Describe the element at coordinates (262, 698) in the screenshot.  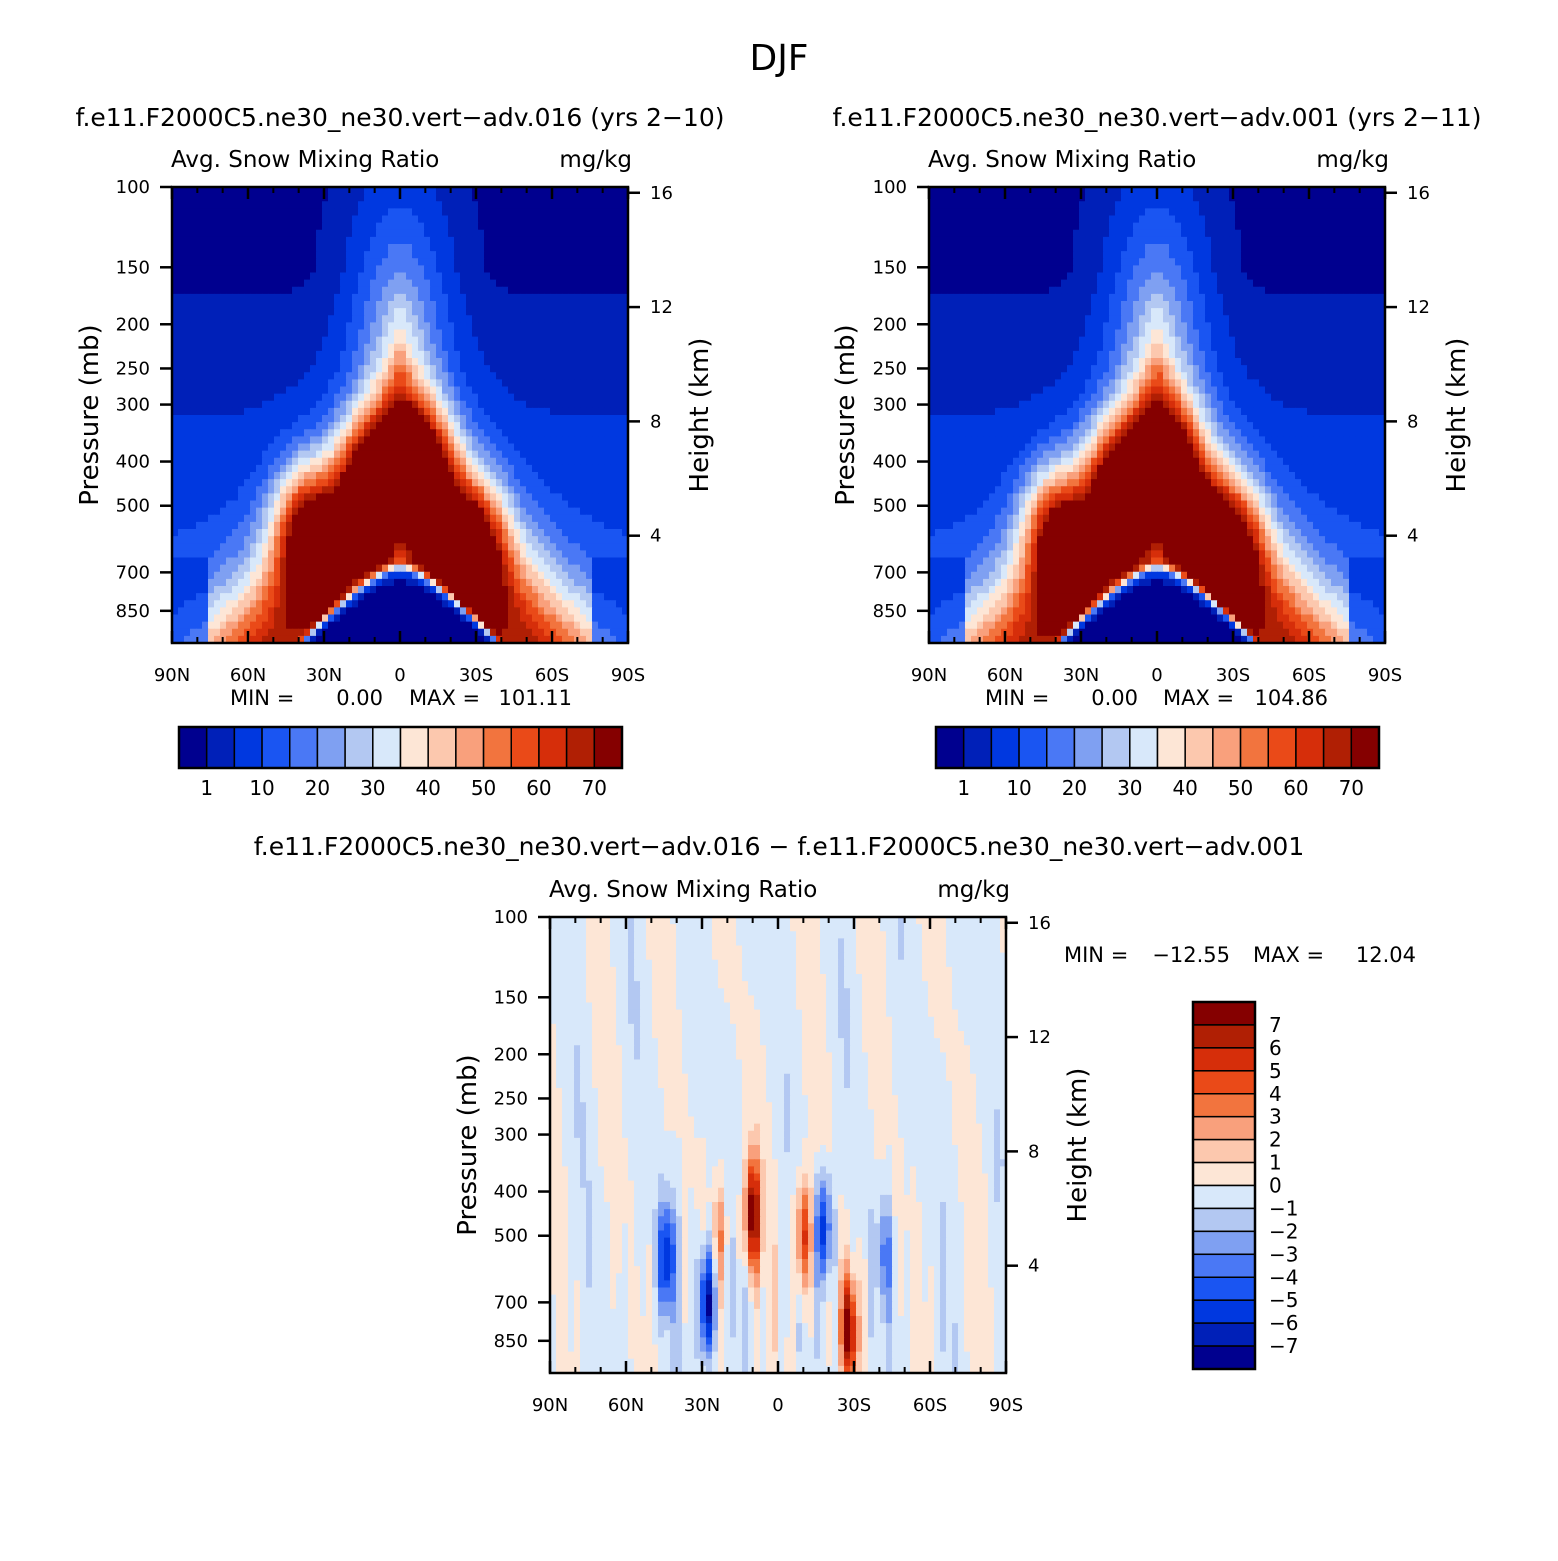
I see `panel-1-min-label: MIN =` at that location.